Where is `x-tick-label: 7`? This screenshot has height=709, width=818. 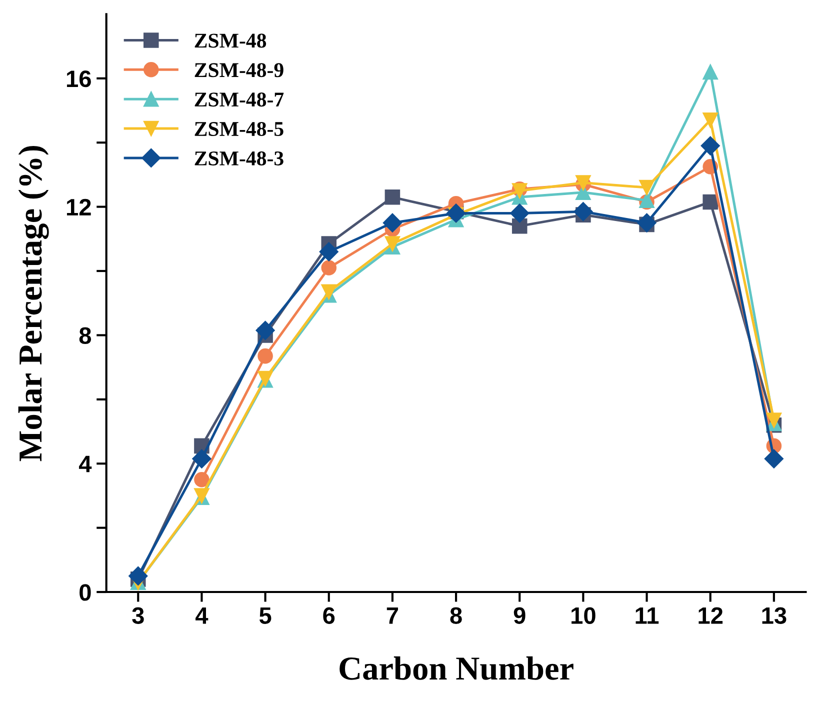
x-tick-label: 7 is located at coordinates (392, 615).